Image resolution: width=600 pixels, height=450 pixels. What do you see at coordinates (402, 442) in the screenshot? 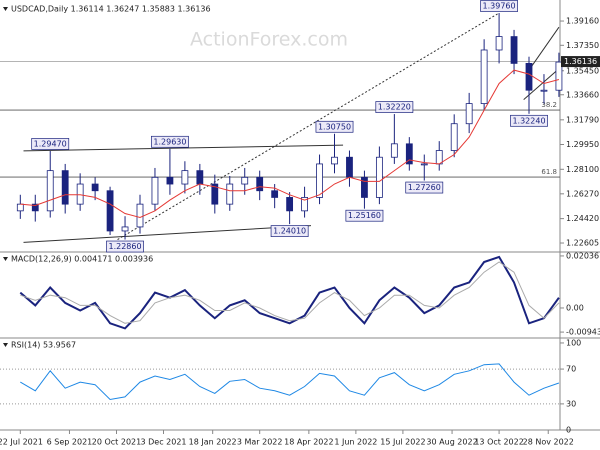
I see `x-tick-label: 15 Jul 2022` at bounding box center [402, 442].